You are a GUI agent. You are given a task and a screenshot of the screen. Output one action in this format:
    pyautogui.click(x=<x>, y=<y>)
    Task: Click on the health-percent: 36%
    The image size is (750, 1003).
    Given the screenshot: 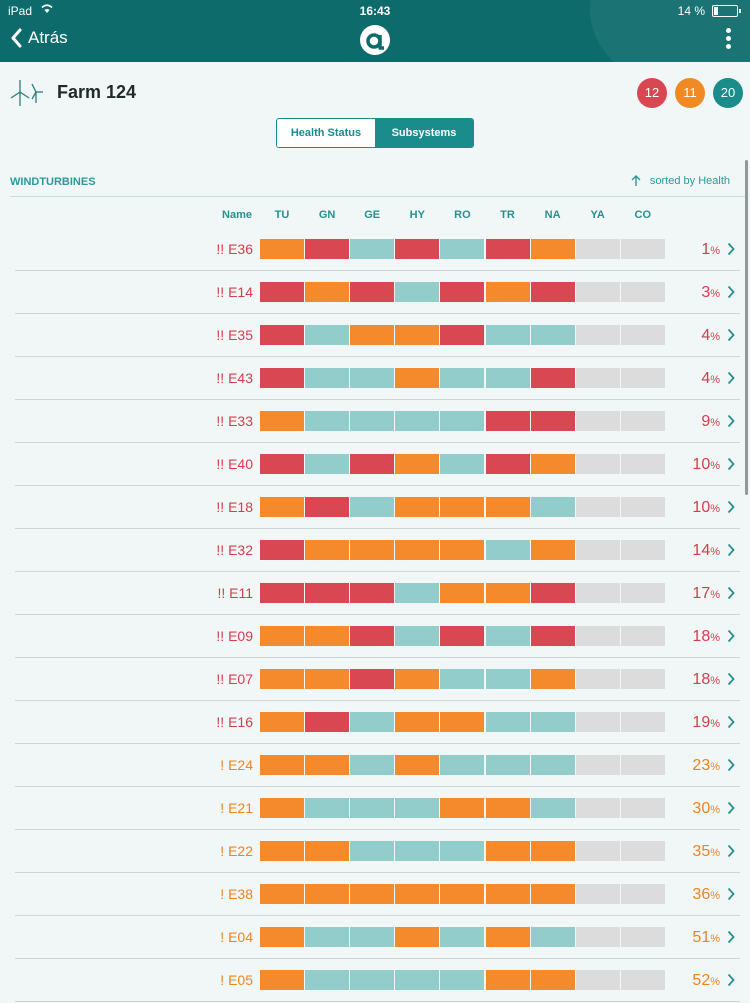 What is the action you would take?
    pyautogui.click(x=706, y=895)
    